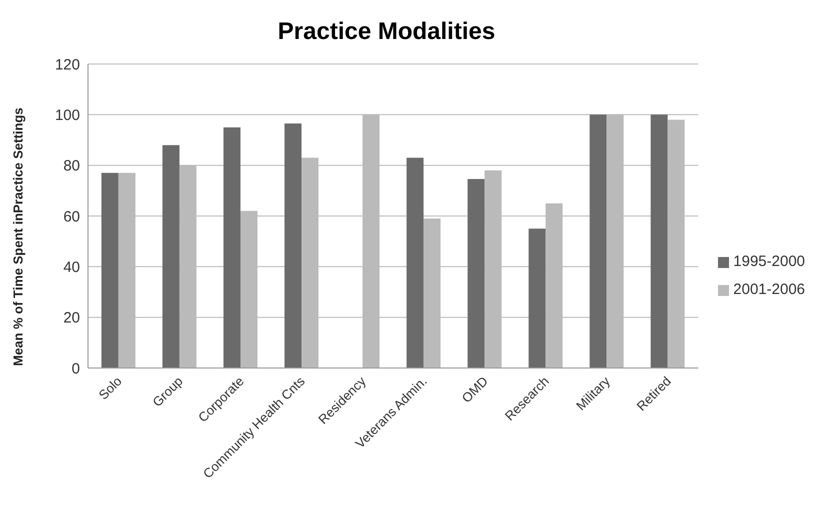  What do you see at coordinates (71, 318) in the screenshot?
I see `y-tick-label: 20` at bounding box center [71, 318].